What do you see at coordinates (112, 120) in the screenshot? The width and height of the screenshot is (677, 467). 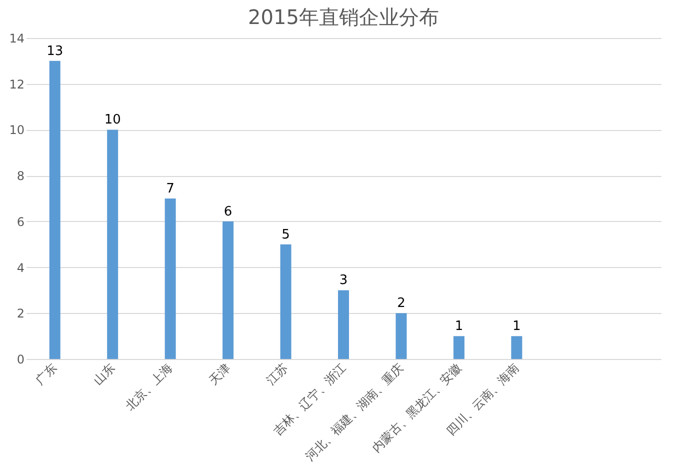 I see `data-label: 10` at bounding box center [112, 120].